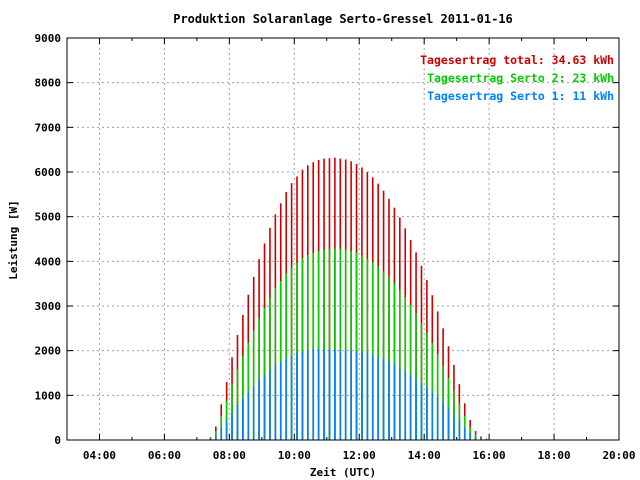 Image resolution: width=640 pixels, height=480 pixels. What do you see at coordinates (48, 261) in the screenshot?
I see `y-tick-label: 4000` at bounding box center [48, 261].